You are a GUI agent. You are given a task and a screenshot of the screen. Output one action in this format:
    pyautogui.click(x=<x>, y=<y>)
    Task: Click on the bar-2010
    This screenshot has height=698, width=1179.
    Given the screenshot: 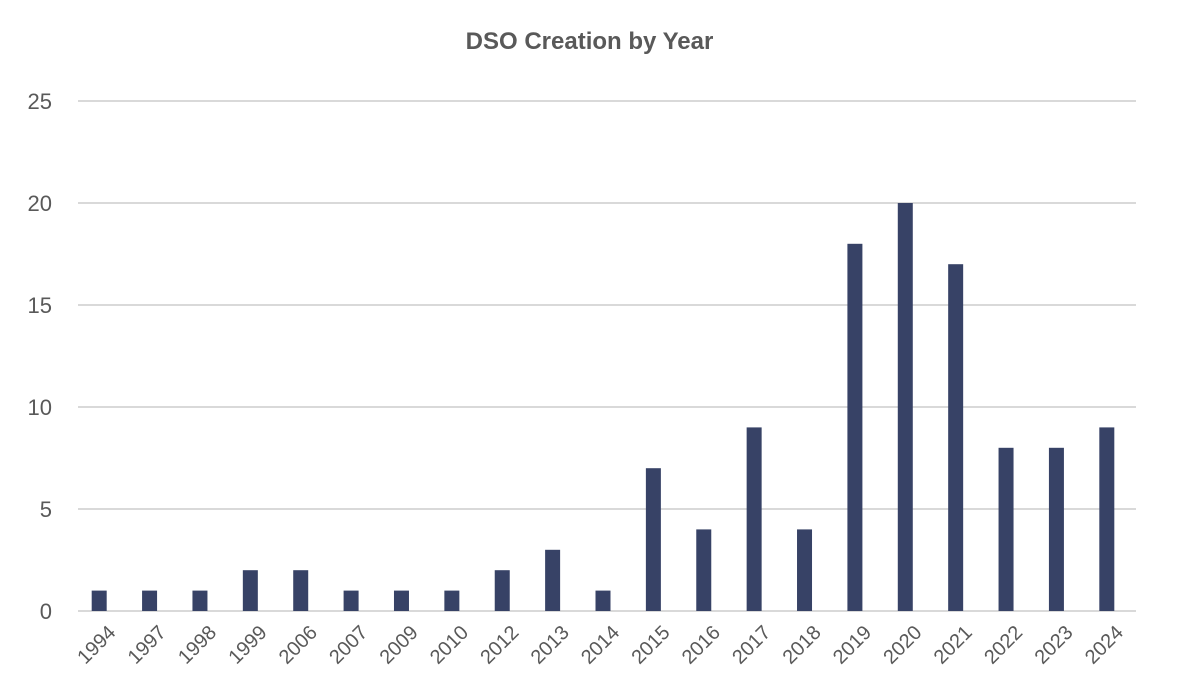 What is the action you would take?
    pyautogui.click(x=452, y=600)
    